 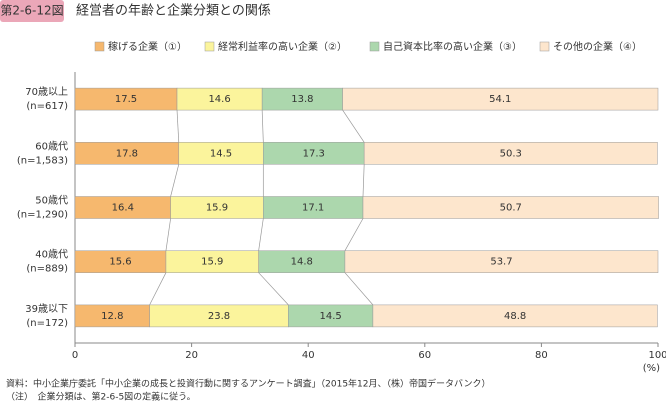 I want to click on x-tick-label: 40, so click(x=308, y=355).